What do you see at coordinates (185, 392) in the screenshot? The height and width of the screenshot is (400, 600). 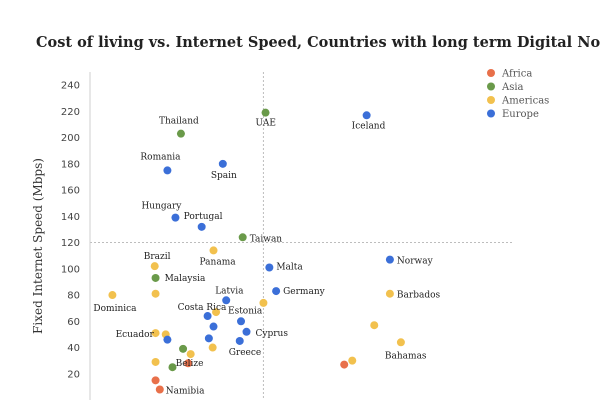 I see `point-label: Namibia` at bounding box center [185, 392].